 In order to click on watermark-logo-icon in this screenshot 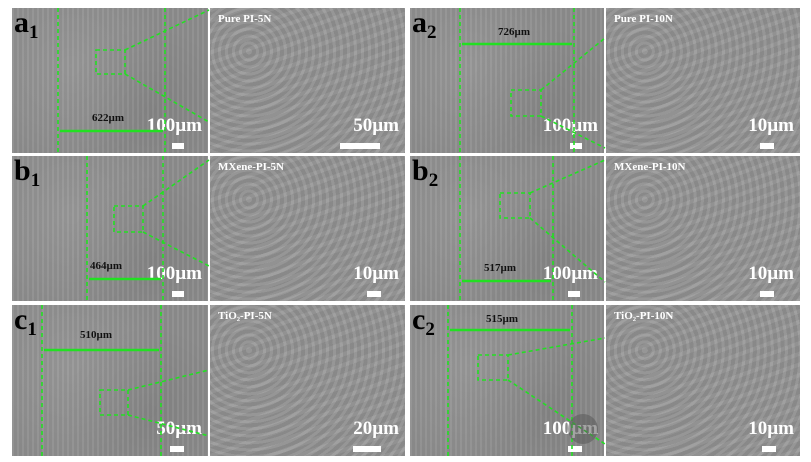, I will do `click(583, 429)`.